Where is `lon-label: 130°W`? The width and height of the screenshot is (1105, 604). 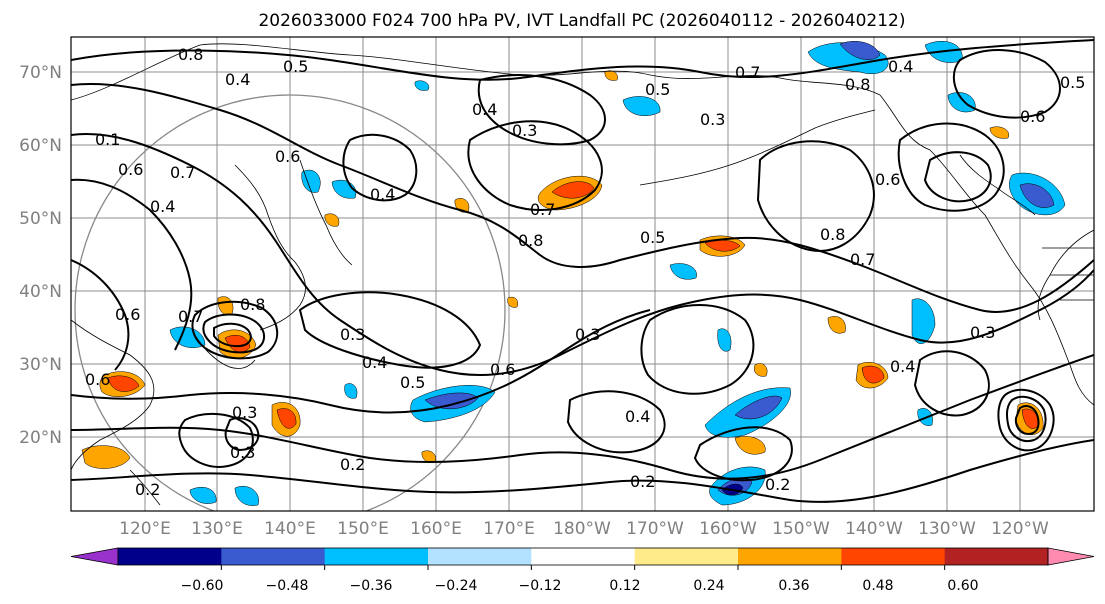 lon-label: 130°W is located at coordinates (947, 529).